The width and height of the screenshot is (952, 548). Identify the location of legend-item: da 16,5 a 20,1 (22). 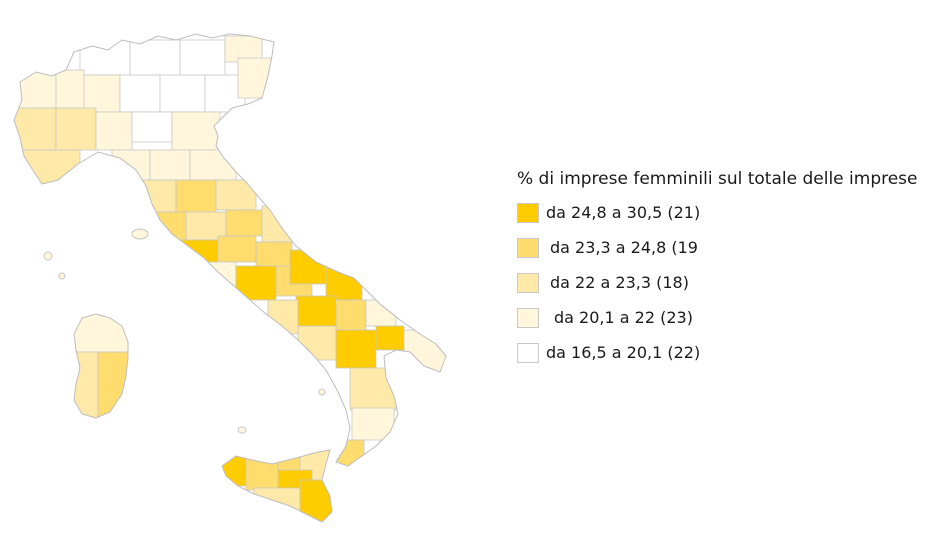
(717, 353).